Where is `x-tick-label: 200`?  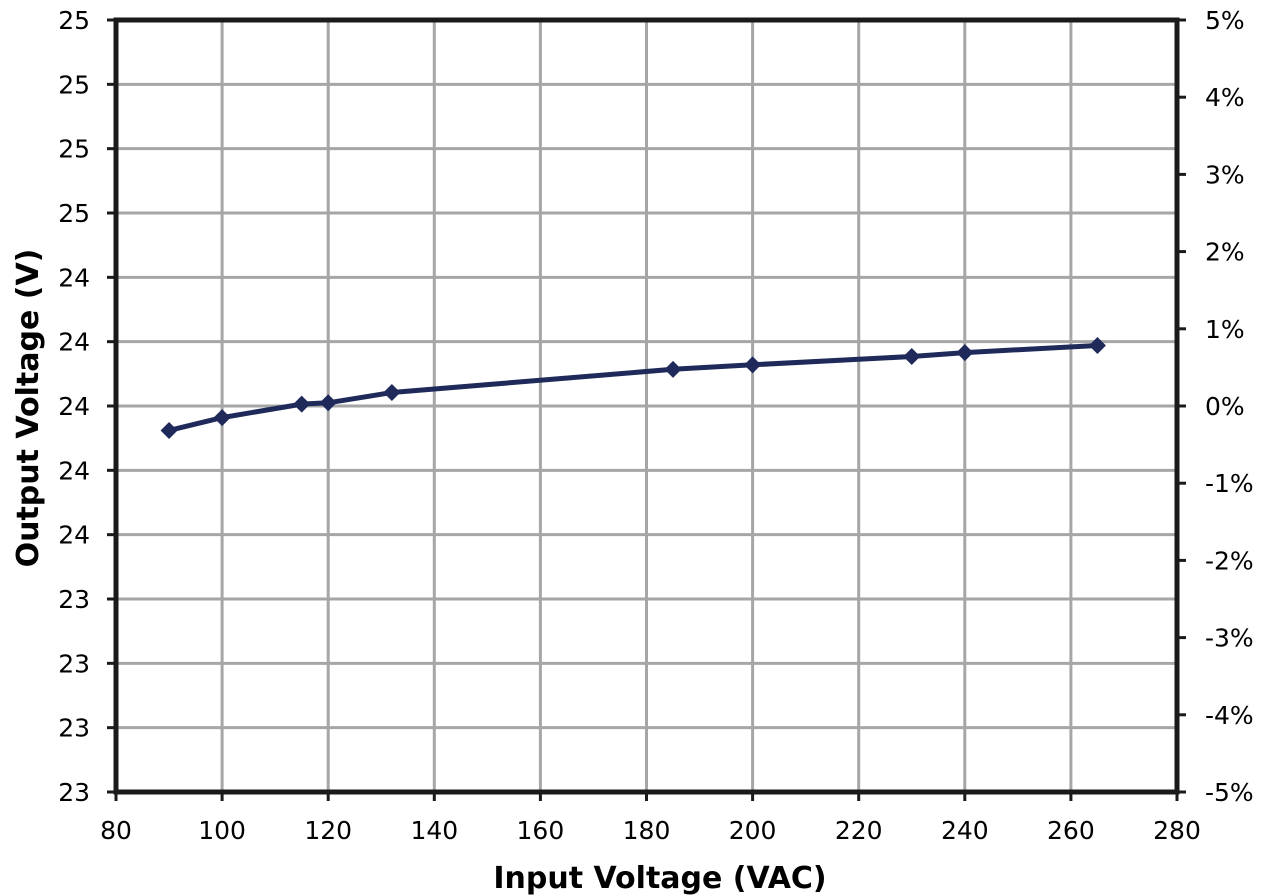 x-tick-label: 200 is located at coordinates (753, 830).